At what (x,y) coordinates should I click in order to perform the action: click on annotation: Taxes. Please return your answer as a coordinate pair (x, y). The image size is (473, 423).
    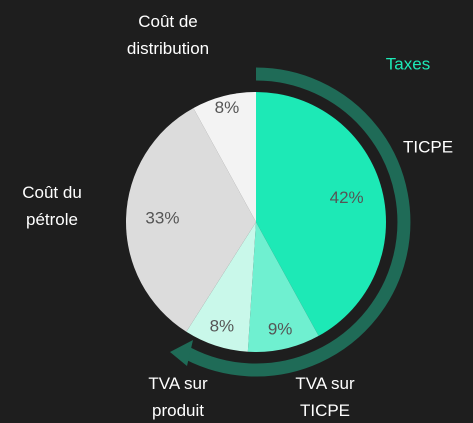
    Looking at the image, I should click on (408, 64).